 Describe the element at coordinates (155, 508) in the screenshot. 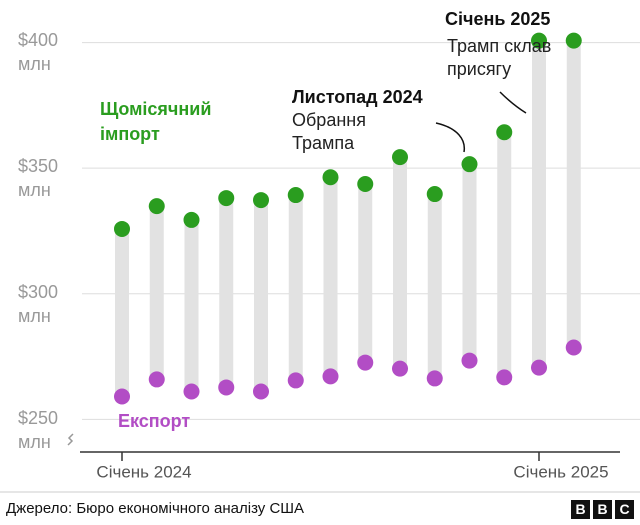

I see `source: Джерело: Бюро економічного аналізу США` at that location.